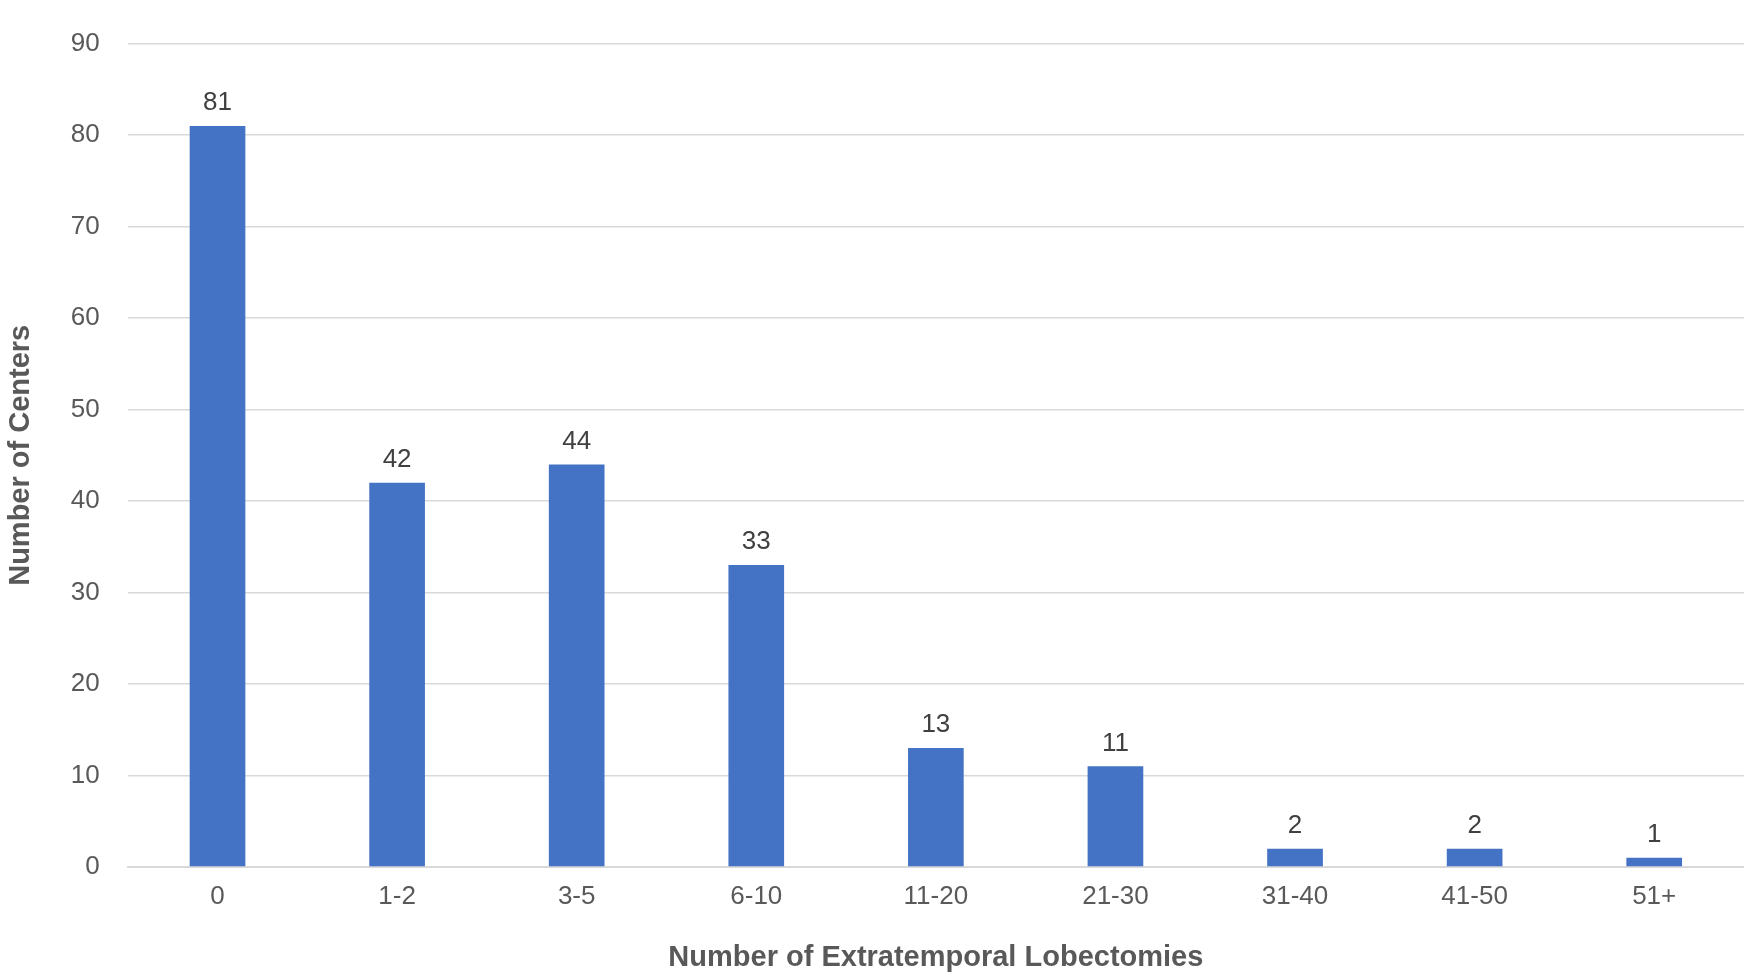  What do you see at coordinates (1654, 833) in the screenshot?
I see `data-label: 1` at bounding box center [1654, 833].